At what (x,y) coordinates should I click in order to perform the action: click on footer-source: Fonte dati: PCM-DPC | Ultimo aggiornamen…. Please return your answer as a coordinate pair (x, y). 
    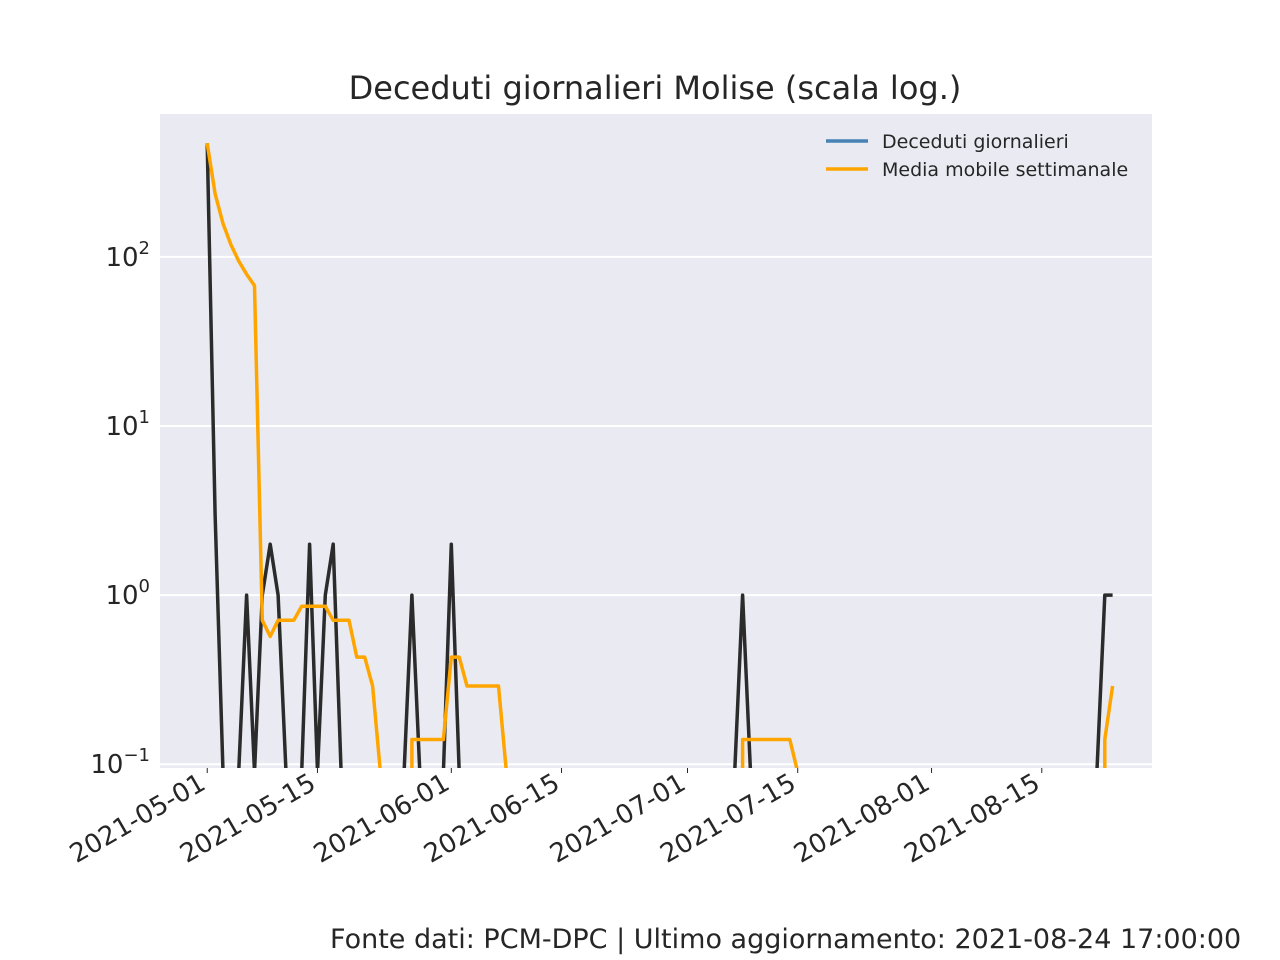
    Looking at the image, I should click on (786, 939).